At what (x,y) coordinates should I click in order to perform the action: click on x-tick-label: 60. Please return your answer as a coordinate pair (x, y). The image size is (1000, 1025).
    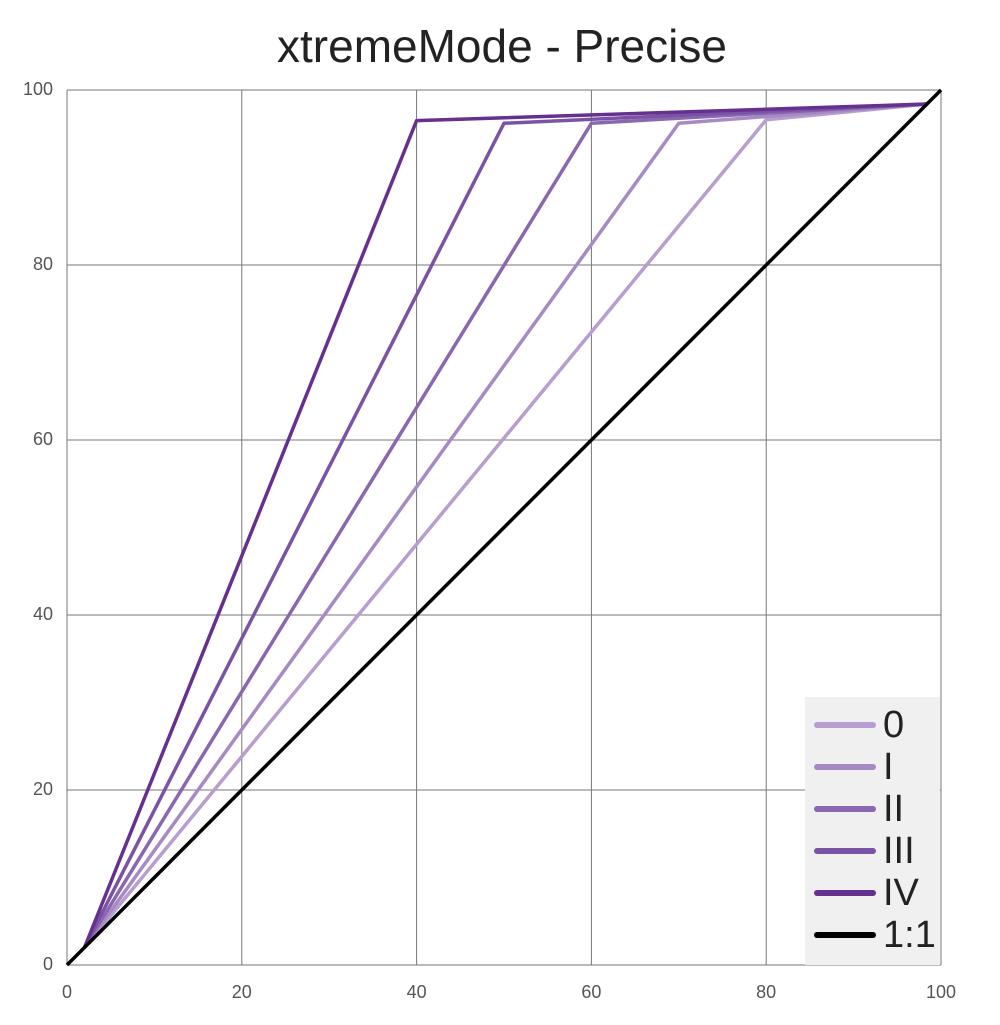
    Looking at the image, I should click on (591, 992).